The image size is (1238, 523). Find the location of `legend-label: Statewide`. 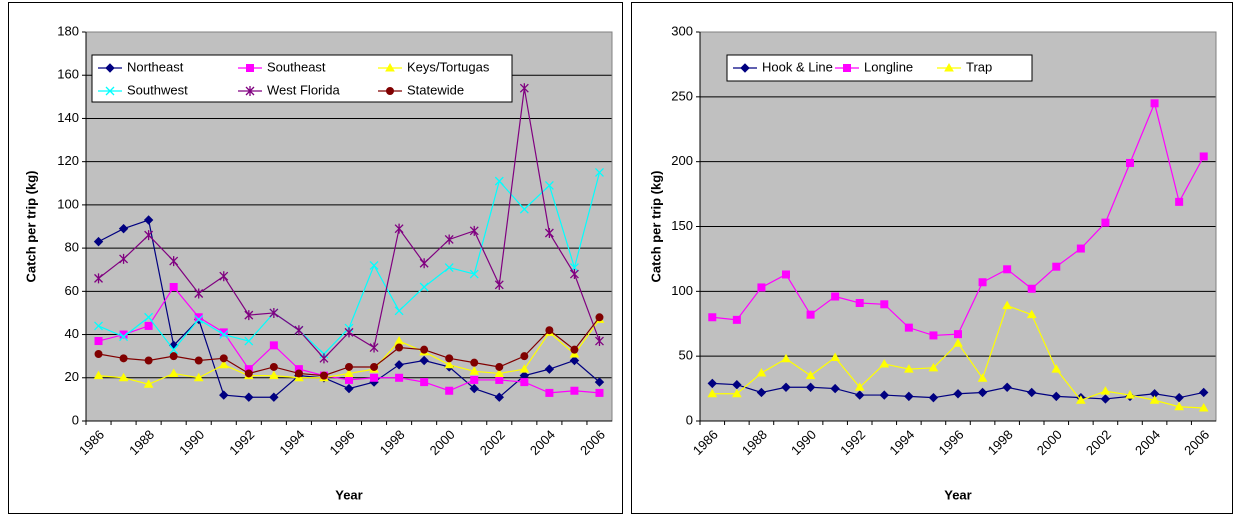

legend-label: Statewide is located at coordinates (435, 89).